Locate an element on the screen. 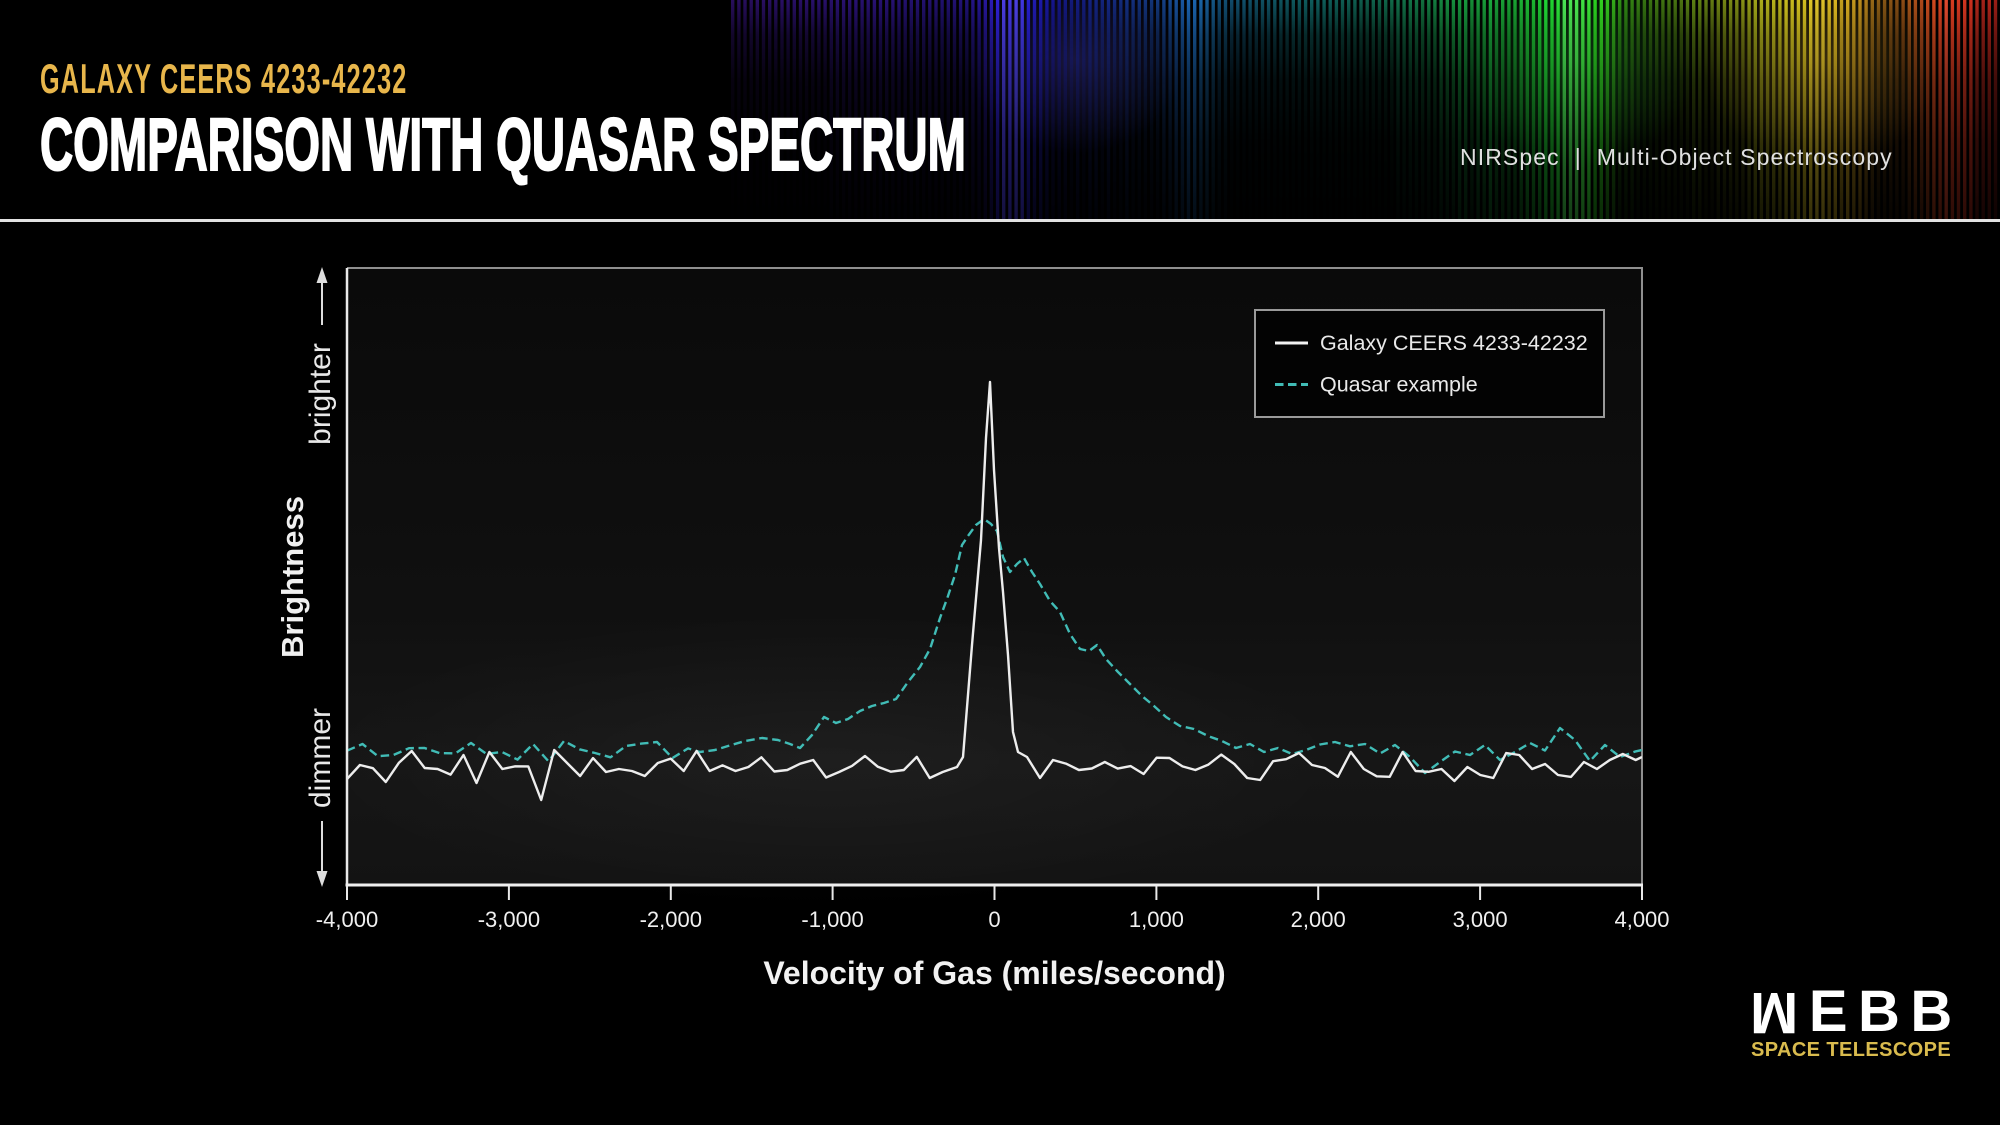 The image size is (2000, 1125). svg-text: 0 is located at coordinates (994, 919).